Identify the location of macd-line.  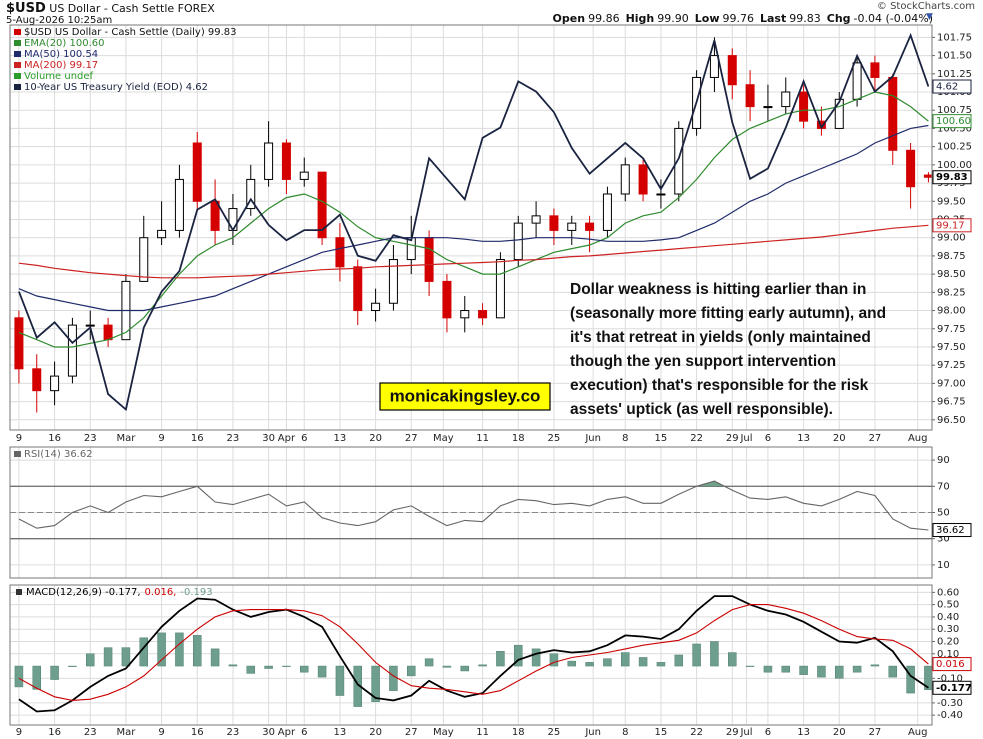
(473, 654).